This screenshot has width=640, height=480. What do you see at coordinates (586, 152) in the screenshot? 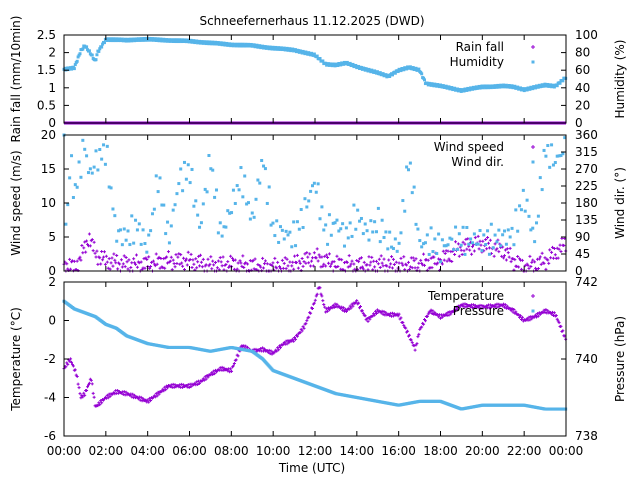
I see `right-tick-label: 315` at bounding box center [586, 152].